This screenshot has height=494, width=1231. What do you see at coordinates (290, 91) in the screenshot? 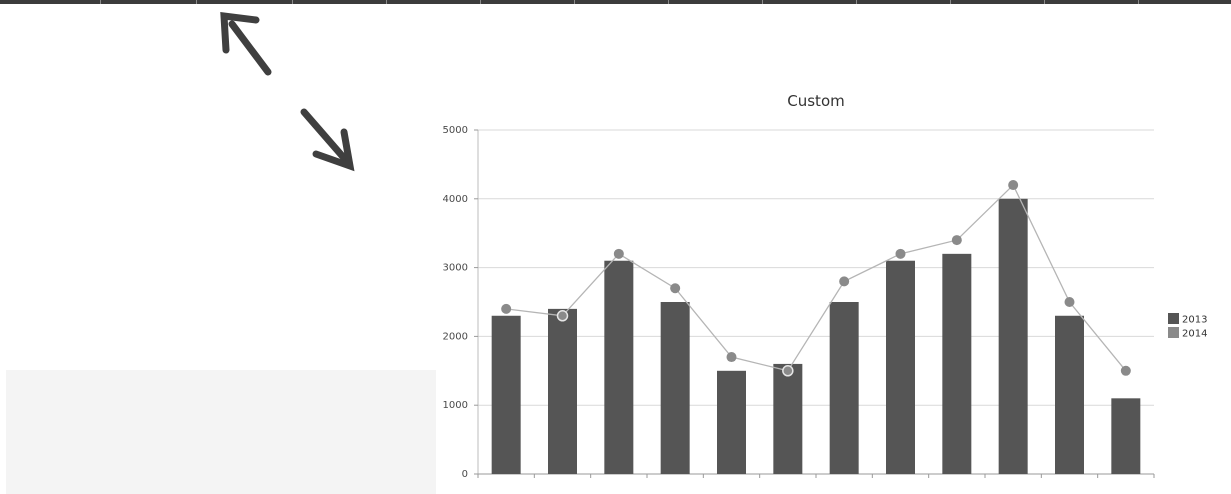
I see `resize-arrows-icon` at bounding box center [290, 91].